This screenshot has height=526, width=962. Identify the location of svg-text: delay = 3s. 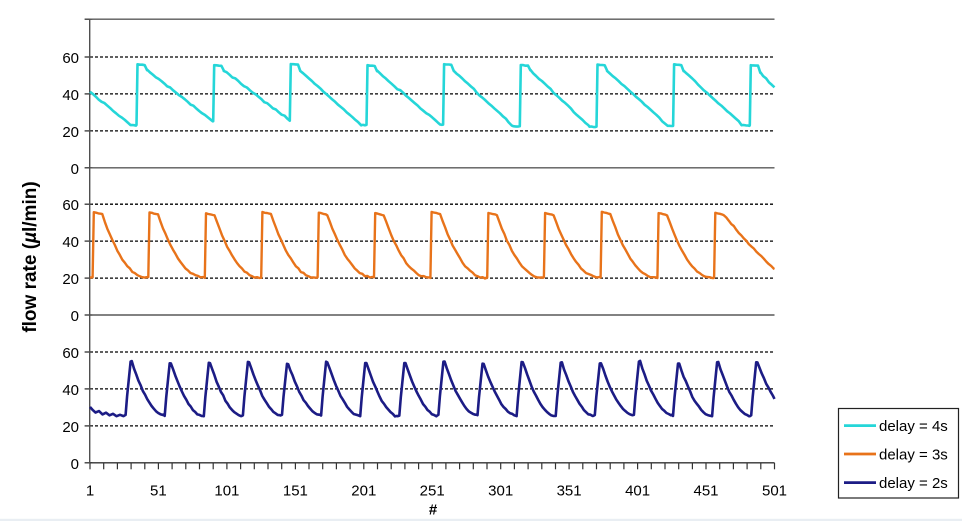
(913, 455).